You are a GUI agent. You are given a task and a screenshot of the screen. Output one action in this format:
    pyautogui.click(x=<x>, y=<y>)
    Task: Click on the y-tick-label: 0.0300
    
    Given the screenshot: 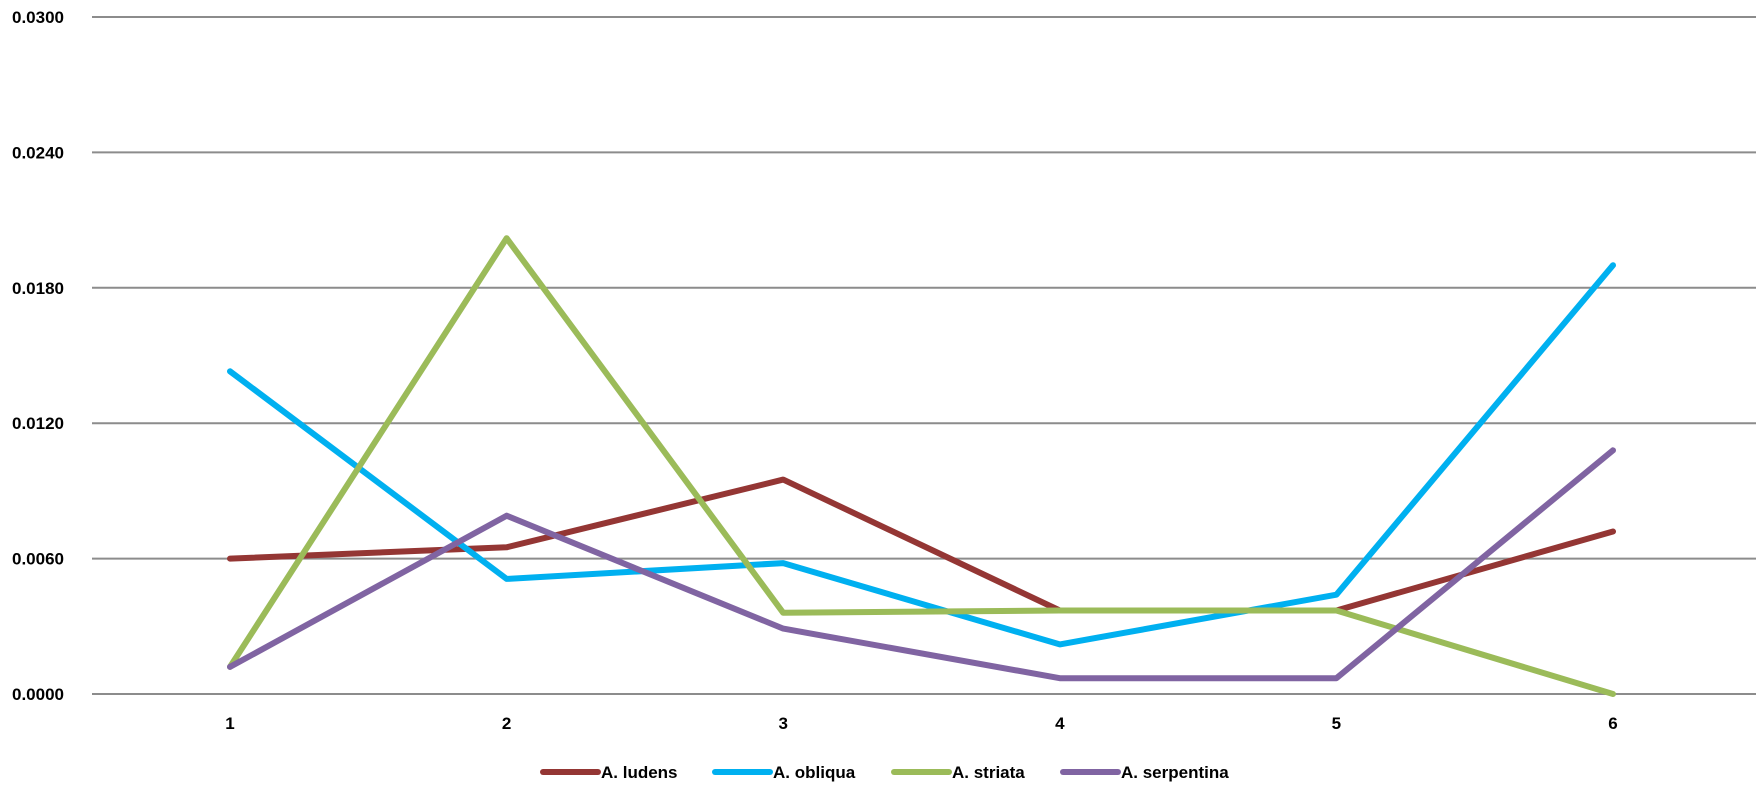 What is the action you would take?
    pyautogui.click(x=38, y=17)
    